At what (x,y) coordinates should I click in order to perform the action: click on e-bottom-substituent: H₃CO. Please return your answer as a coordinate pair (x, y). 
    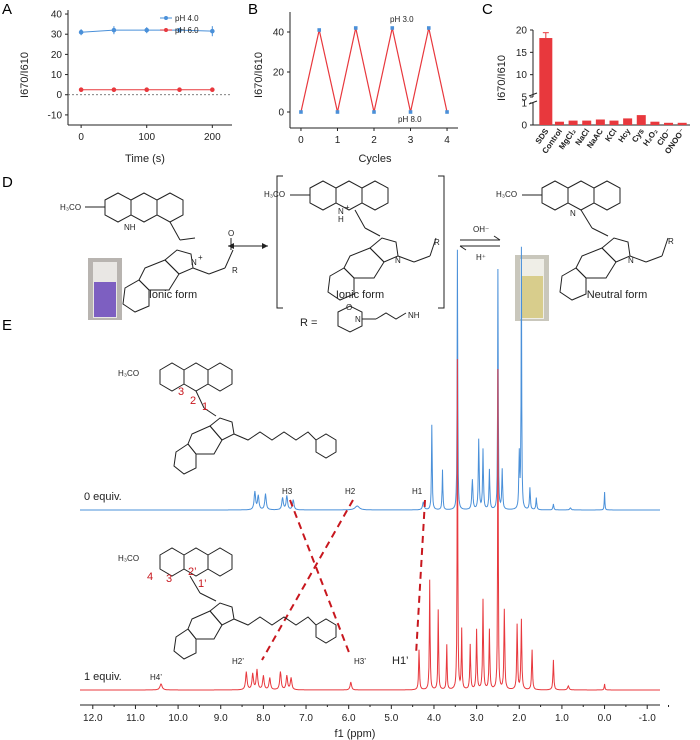
    Looking at the image, I should click on (128, 558).